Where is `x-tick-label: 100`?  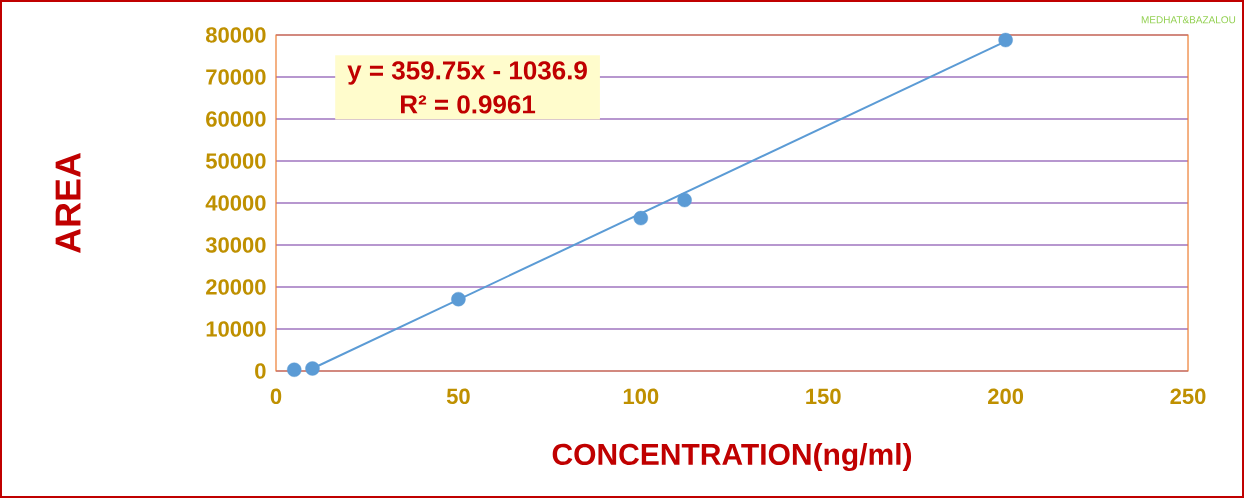 x-tick-label: 100 is located at coordinates (641, 396).